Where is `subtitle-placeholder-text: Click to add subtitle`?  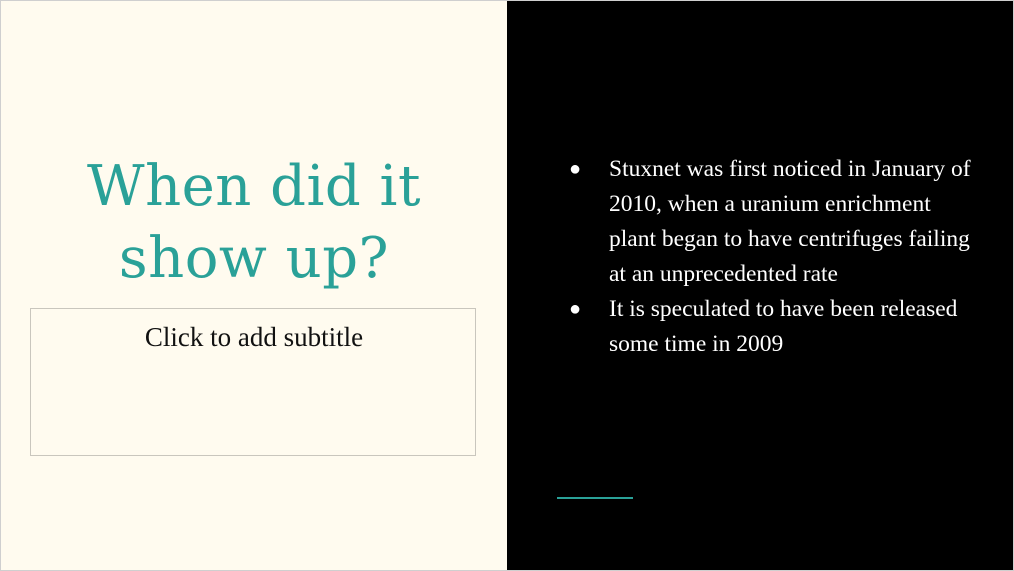
subtitle-placeholder-text: Click to add subtitle is located at coordinates (254, 337).